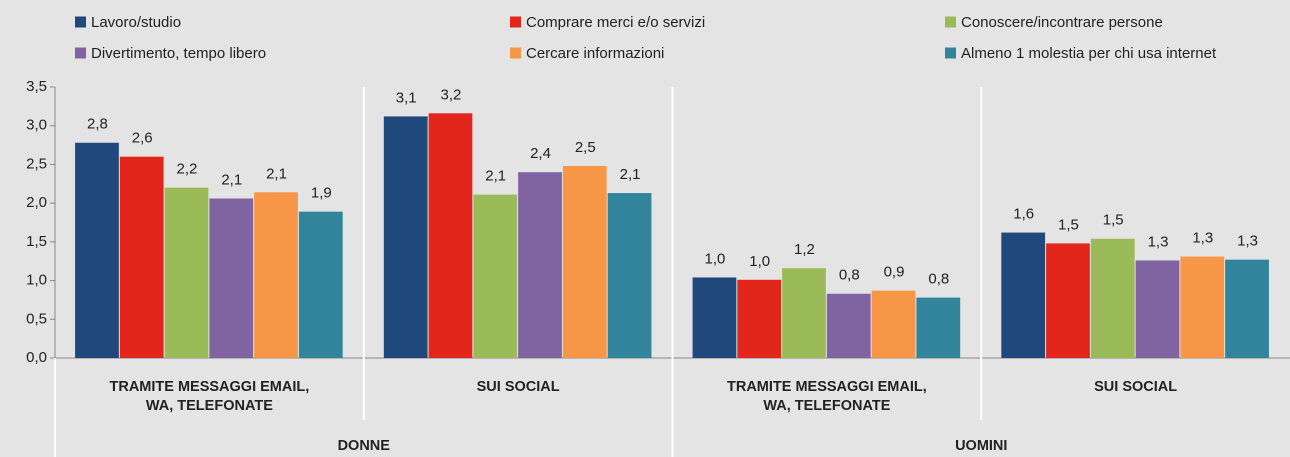 This screenshot has width=1290, height=457. What do you see at coordinates (363, 446) in the screenshot?
I see `group-label: DONNE` at bounding box center [363, 446].